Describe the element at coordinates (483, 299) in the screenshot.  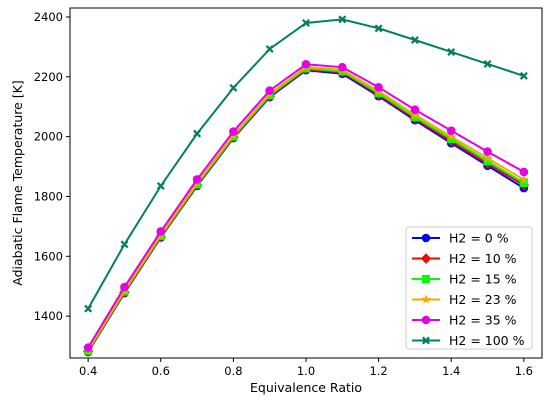
I see `legend-label: H2 = 23 %` at that location.